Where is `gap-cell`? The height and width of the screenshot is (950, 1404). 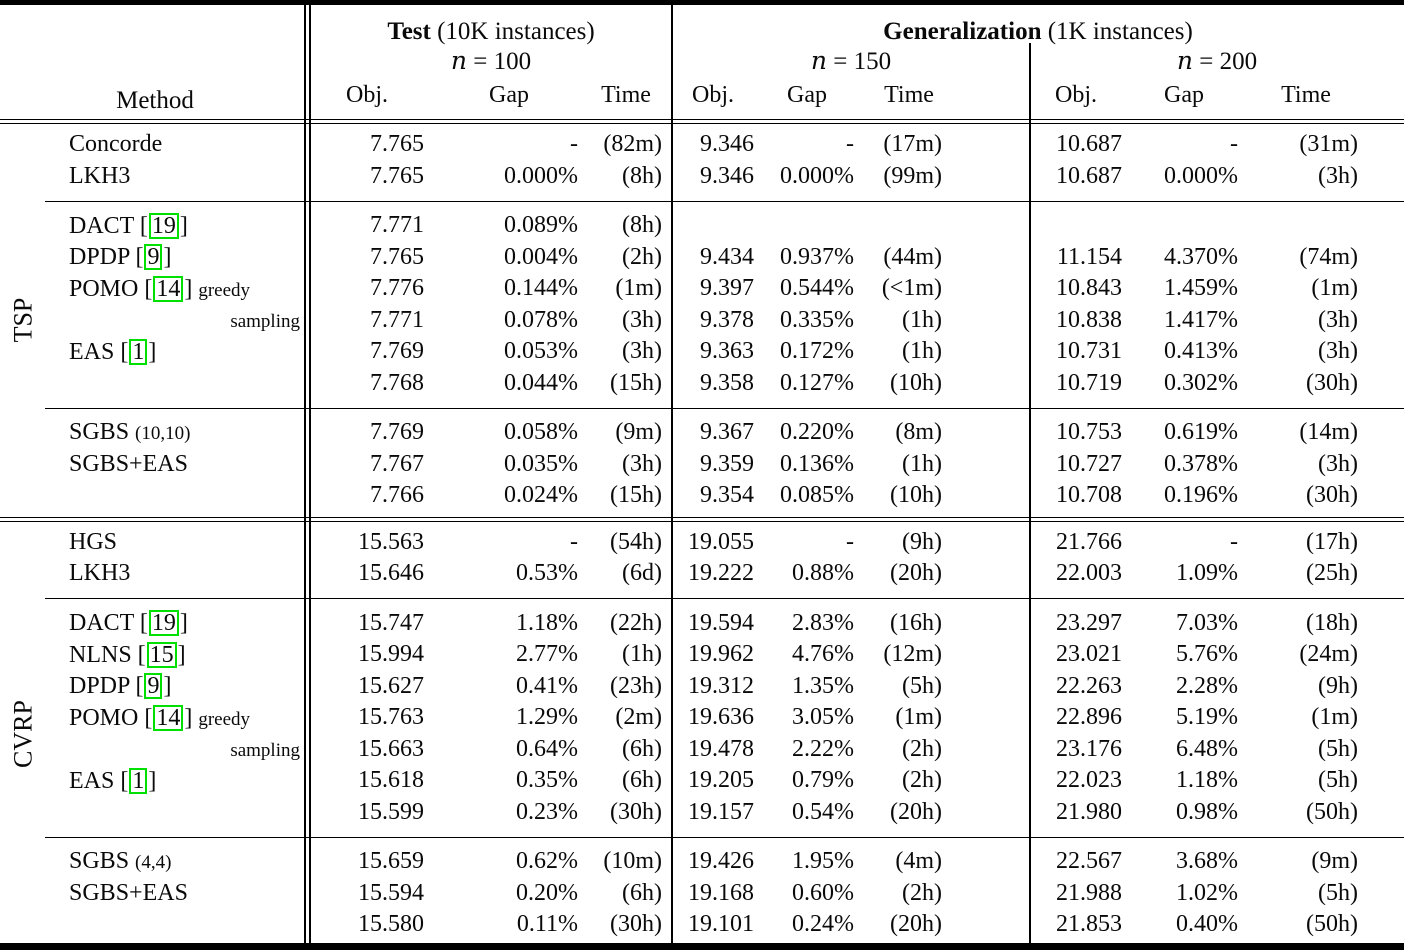 gap-cell is located at coordinates (1189, 226).